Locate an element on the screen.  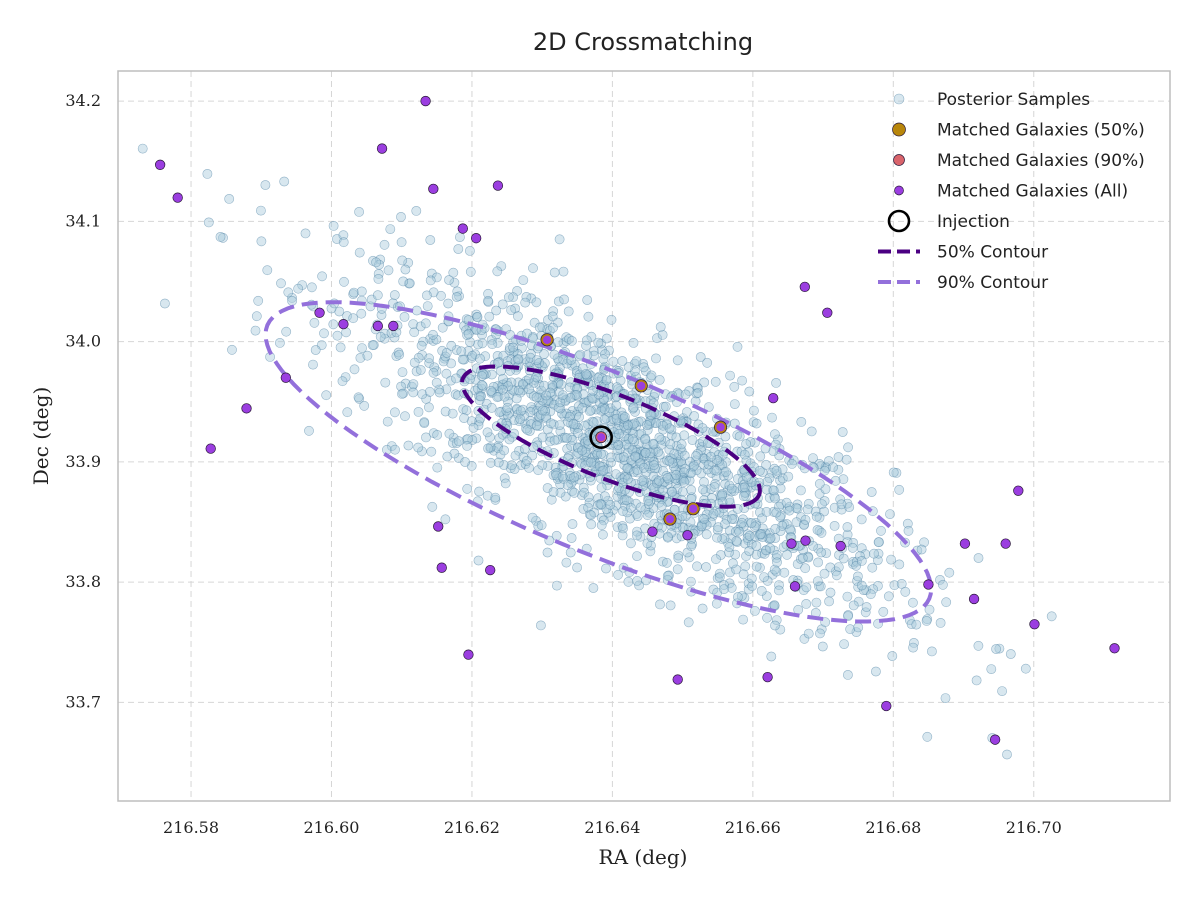
legend-label: Matched Galaxies (90%) is located at coordinates (1041, 161).